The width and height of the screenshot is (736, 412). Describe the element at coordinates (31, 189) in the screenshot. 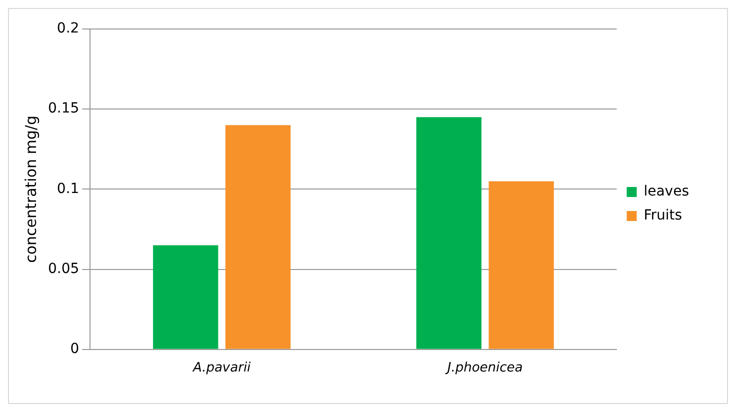

I see `y-axis-title: concentration mg/g` at that location.